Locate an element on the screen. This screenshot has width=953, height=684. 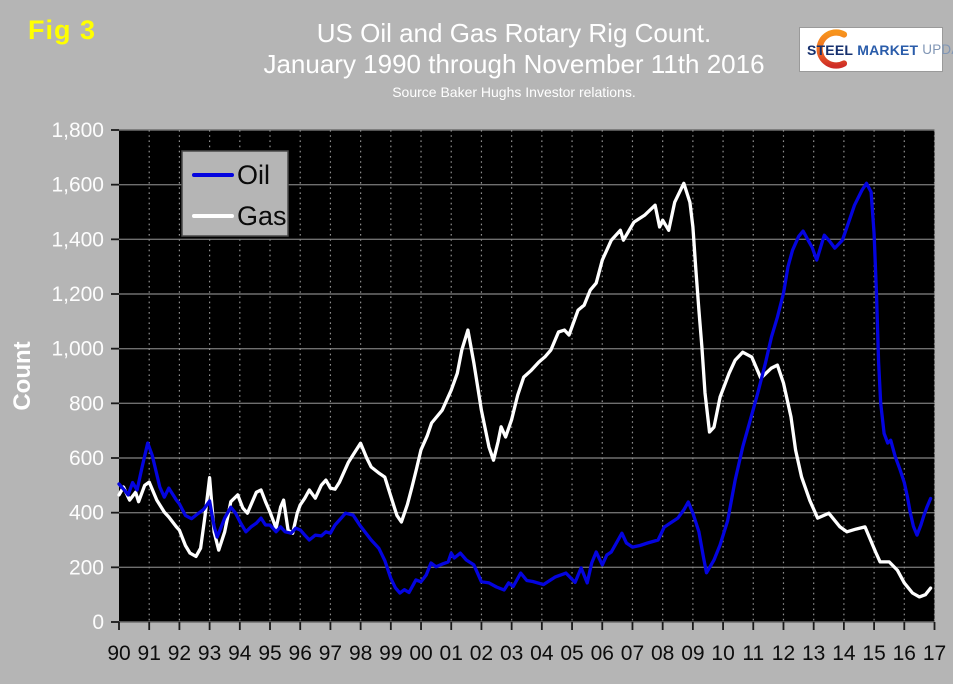
x-tick-label: 94 is located at coordinates (240, 653).